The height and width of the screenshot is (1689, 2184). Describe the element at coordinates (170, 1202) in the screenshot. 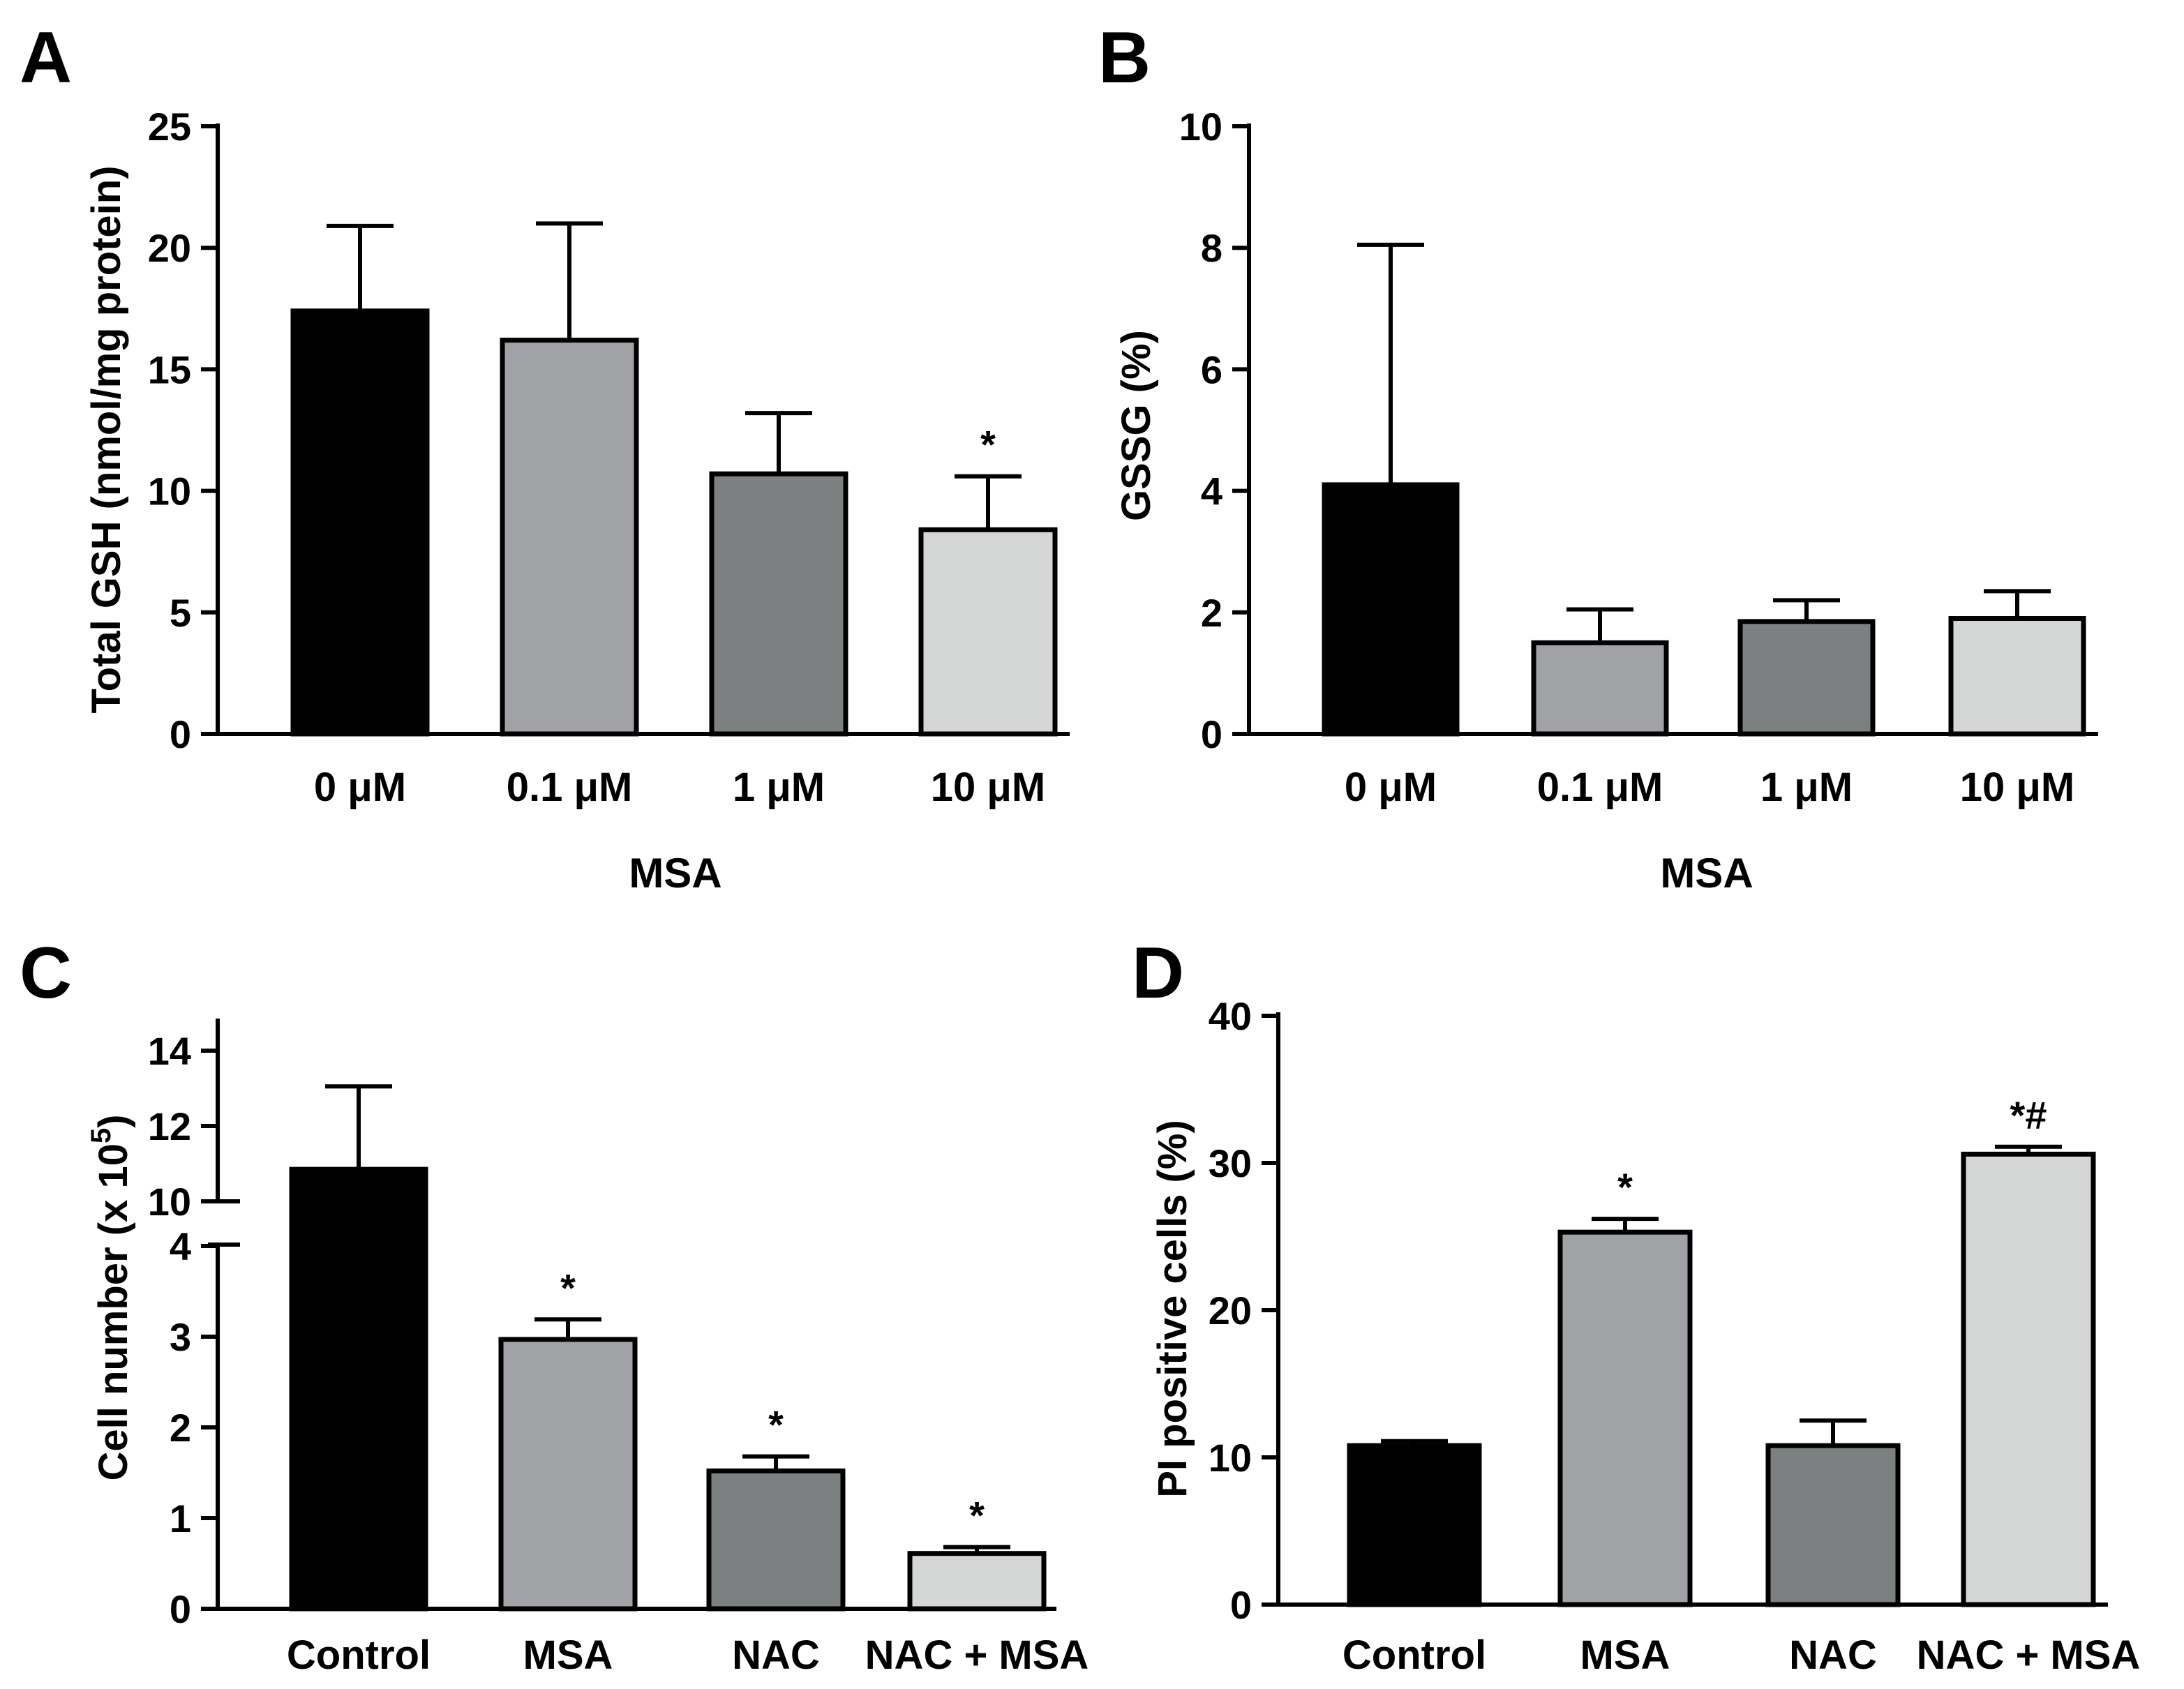

I see `y-tick-label-c: 10` at that location.